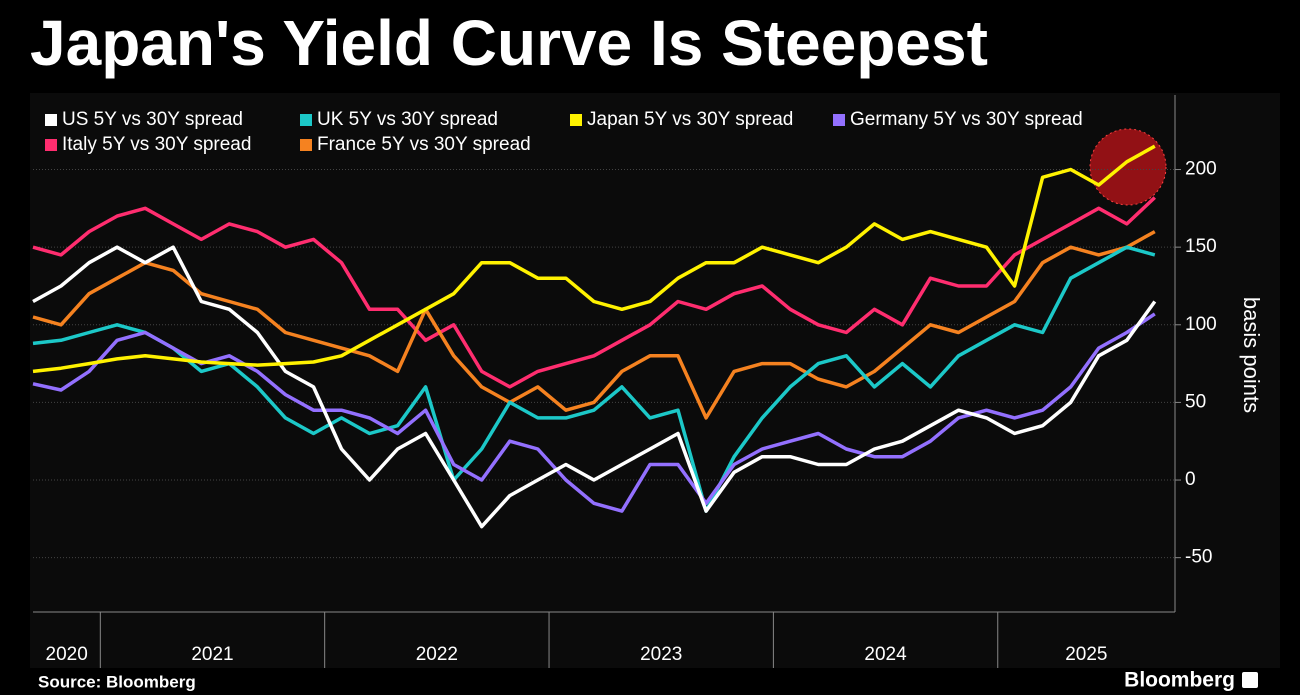  I want to click on legend-label: Germany 5Y vs 30Y spread, so click(966, 119).